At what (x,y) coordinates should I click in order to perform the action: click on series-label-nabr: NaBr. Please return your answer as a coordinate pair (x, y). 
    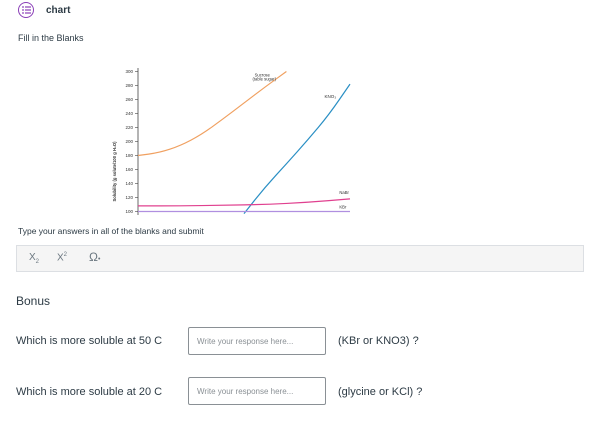
    Looking at the image, I should click on (344, 192).